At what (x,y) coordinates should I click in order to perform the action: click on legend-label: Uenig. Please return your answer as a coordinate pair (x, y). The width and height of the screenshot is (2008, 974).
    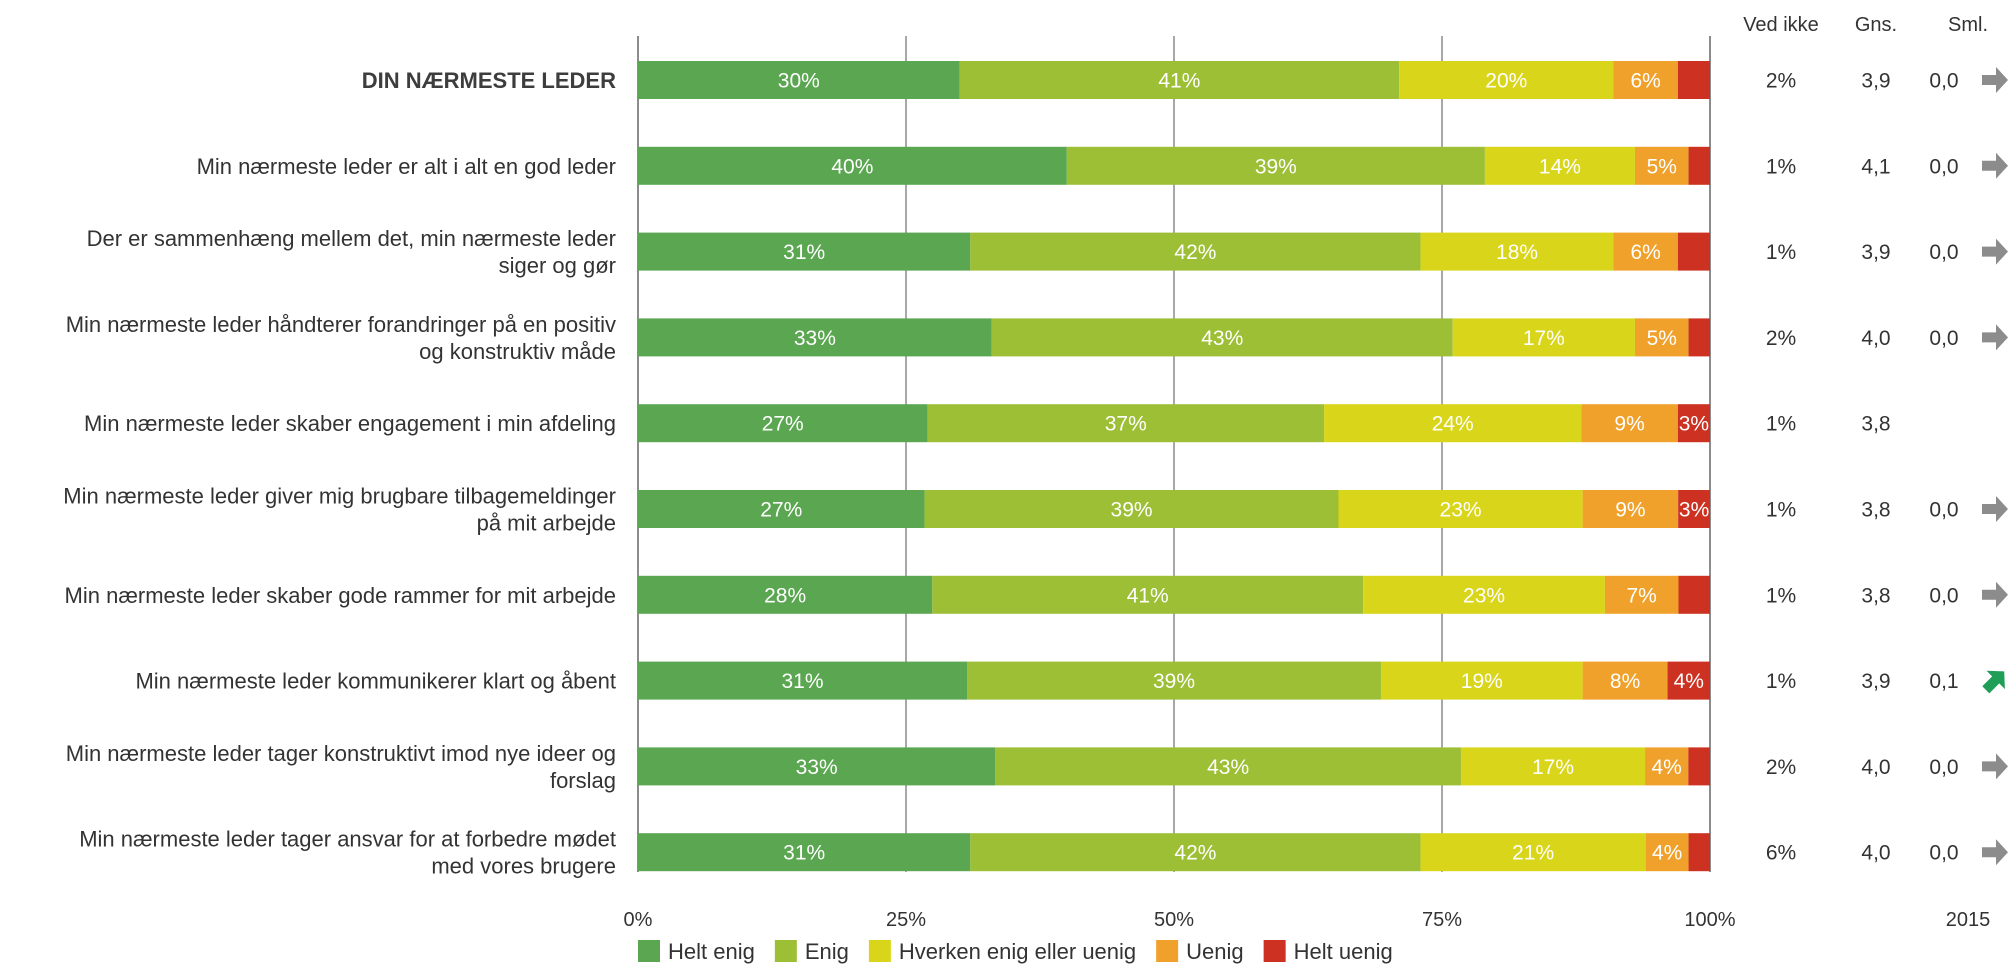
    Looking at the image, I should click on (1214, 951).